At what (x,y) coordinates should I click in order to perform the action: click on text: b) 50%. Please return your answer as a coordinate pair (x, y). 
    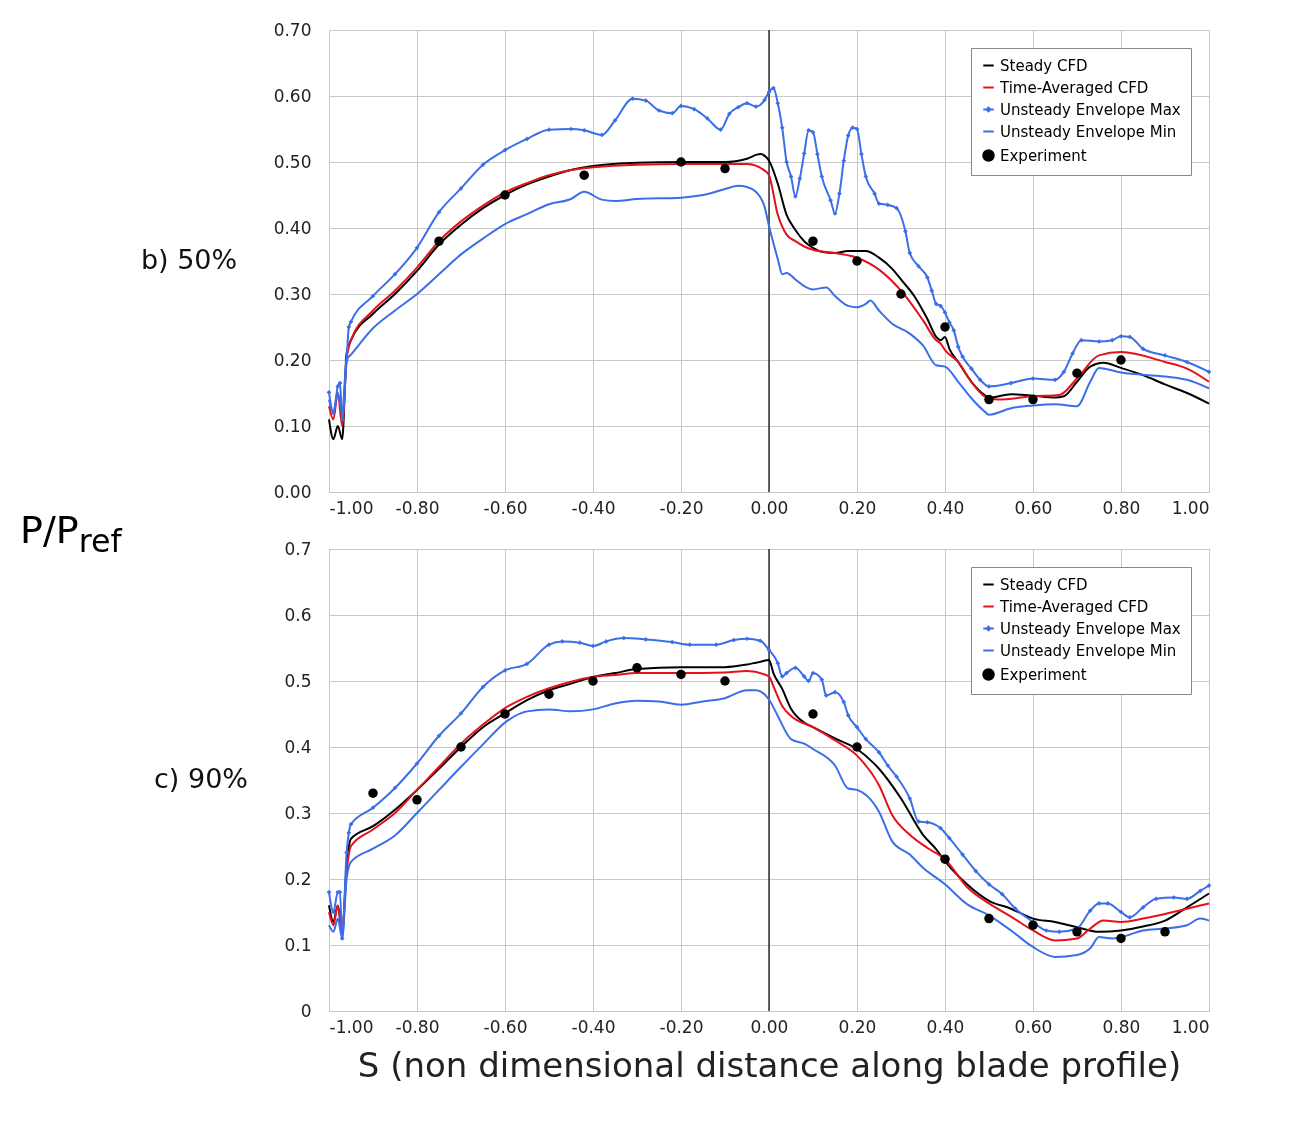
    Looking at the image, I should click on (189, 259).